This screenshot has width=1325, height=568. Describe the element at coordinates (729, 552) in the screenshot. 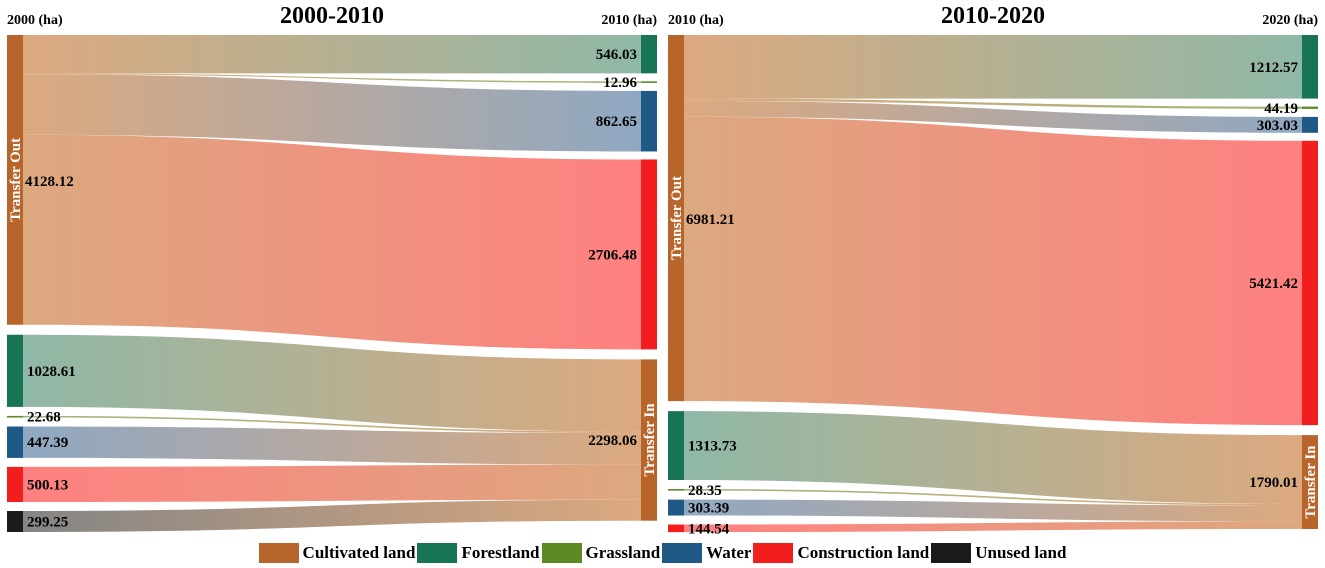

I see `legend-label-water: Water` at that location.